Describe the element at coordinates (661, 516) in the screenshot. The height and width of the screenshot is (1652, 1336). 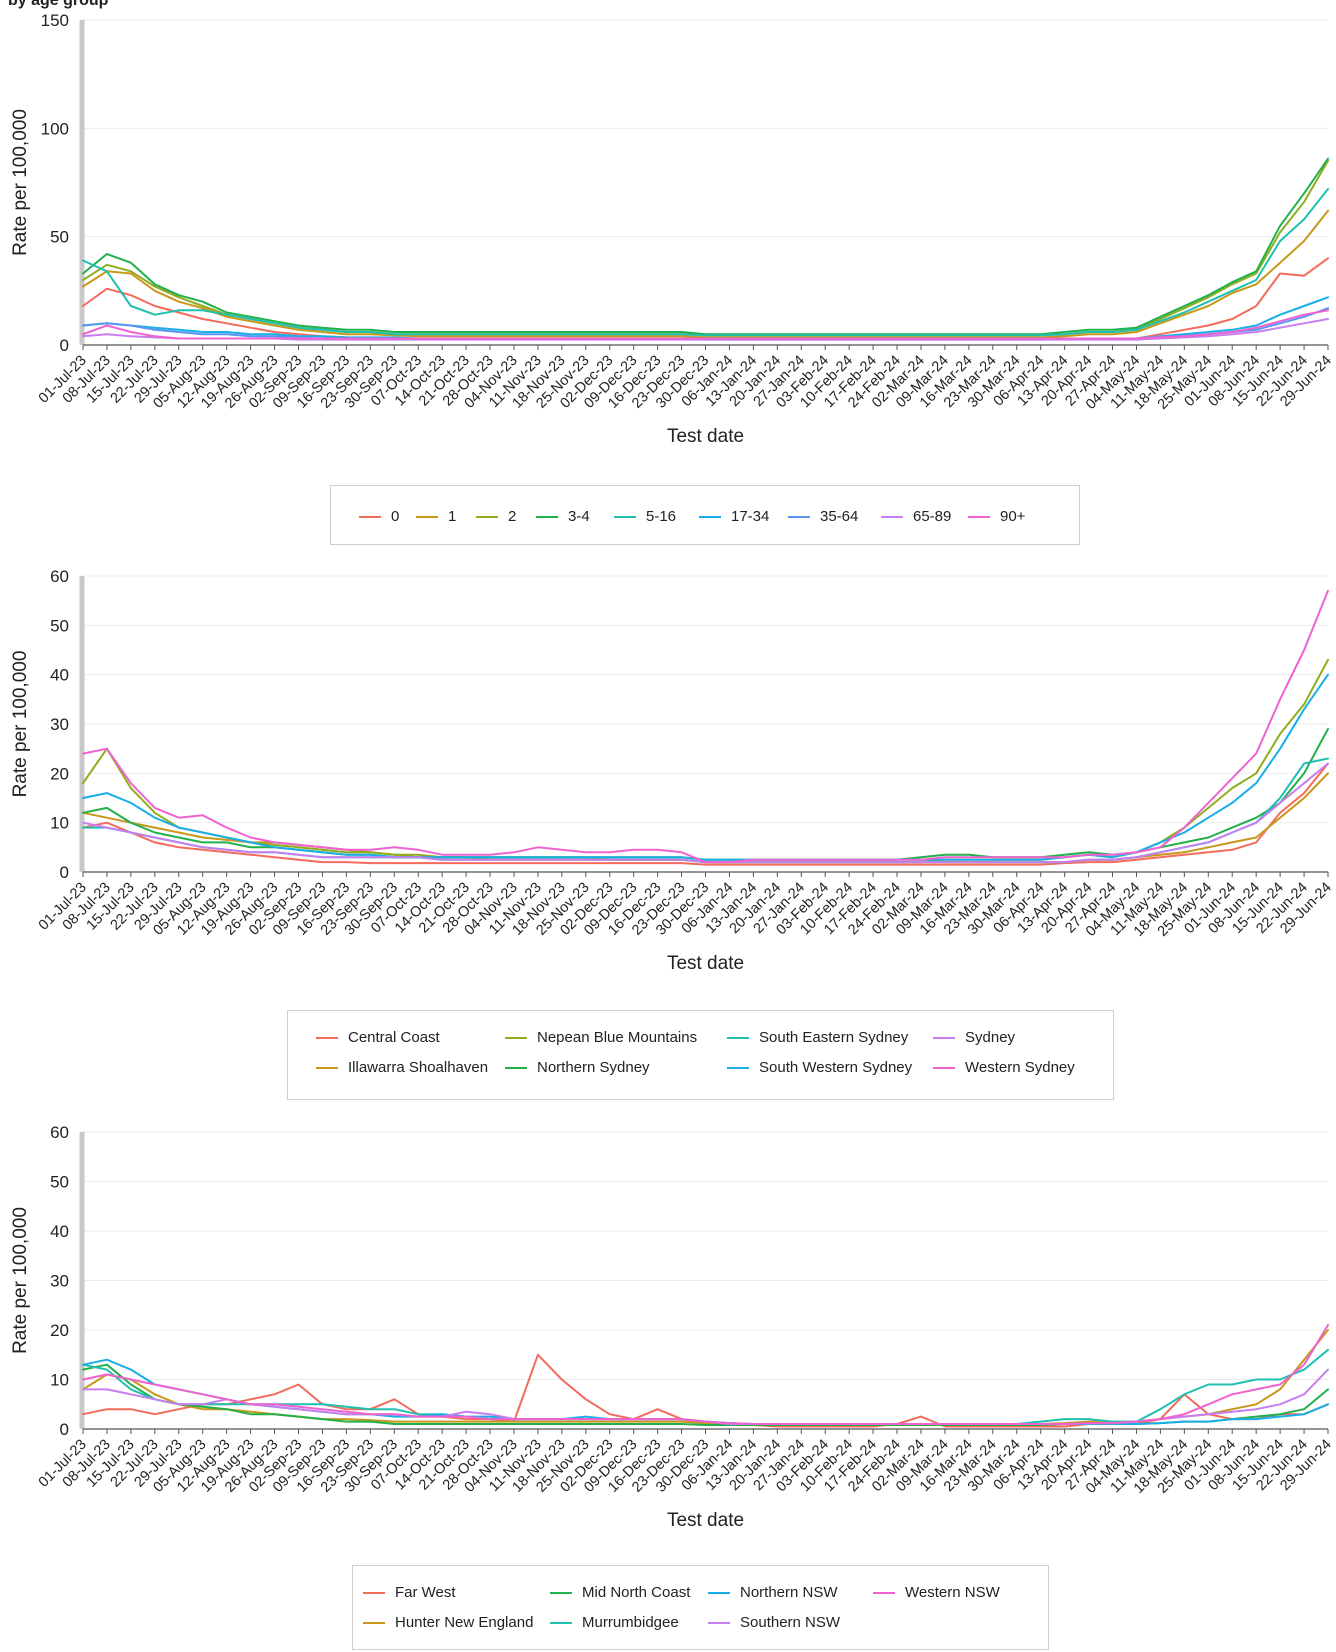
I see `legend-label: 5-16` at that location.